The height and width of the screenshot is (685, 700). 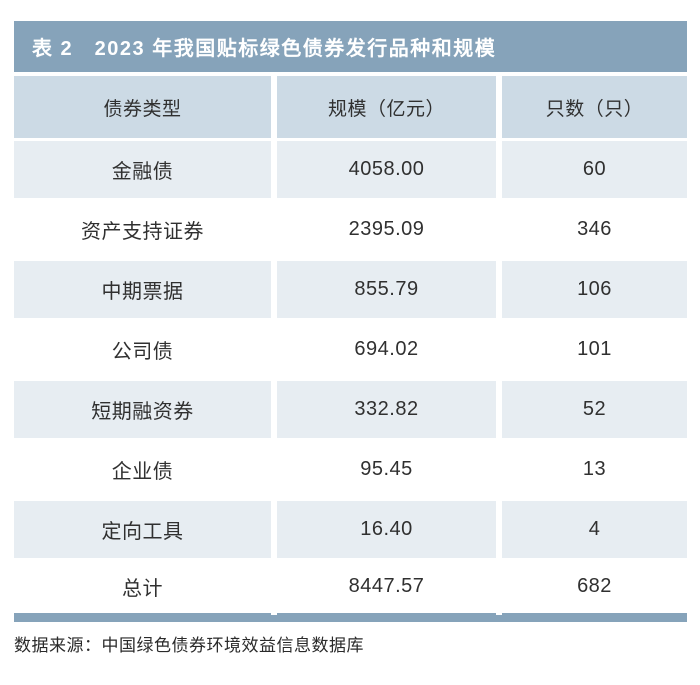 I want to click on table-cell-scale: 855.79, so click(x=386, y=289).